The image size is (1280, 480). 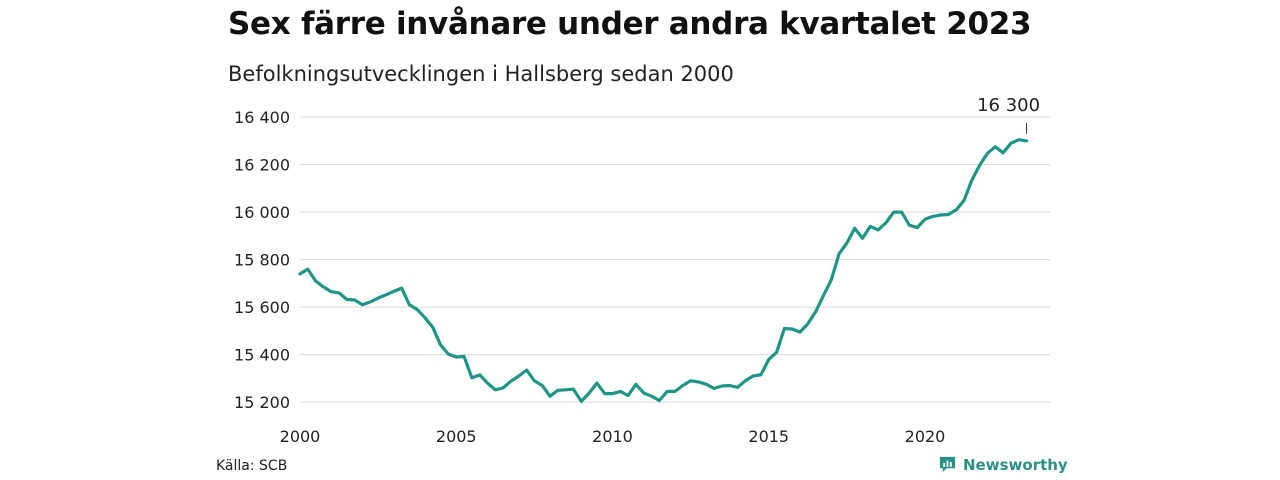 I want to click on y-tick-label: 15 600, so click(x=262, y=307).